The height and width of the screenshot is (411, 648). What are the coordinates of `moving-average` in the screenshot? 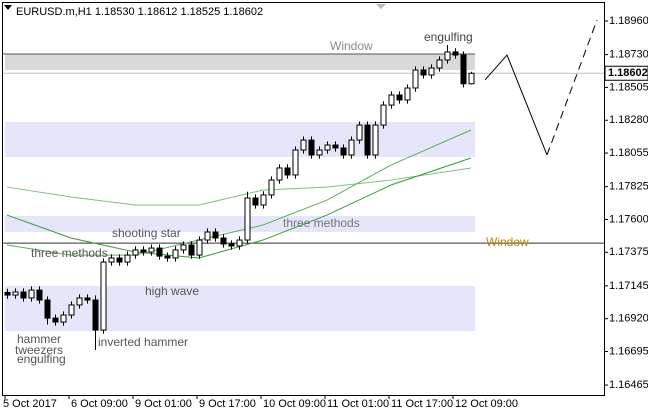 It's located at (239, 186).